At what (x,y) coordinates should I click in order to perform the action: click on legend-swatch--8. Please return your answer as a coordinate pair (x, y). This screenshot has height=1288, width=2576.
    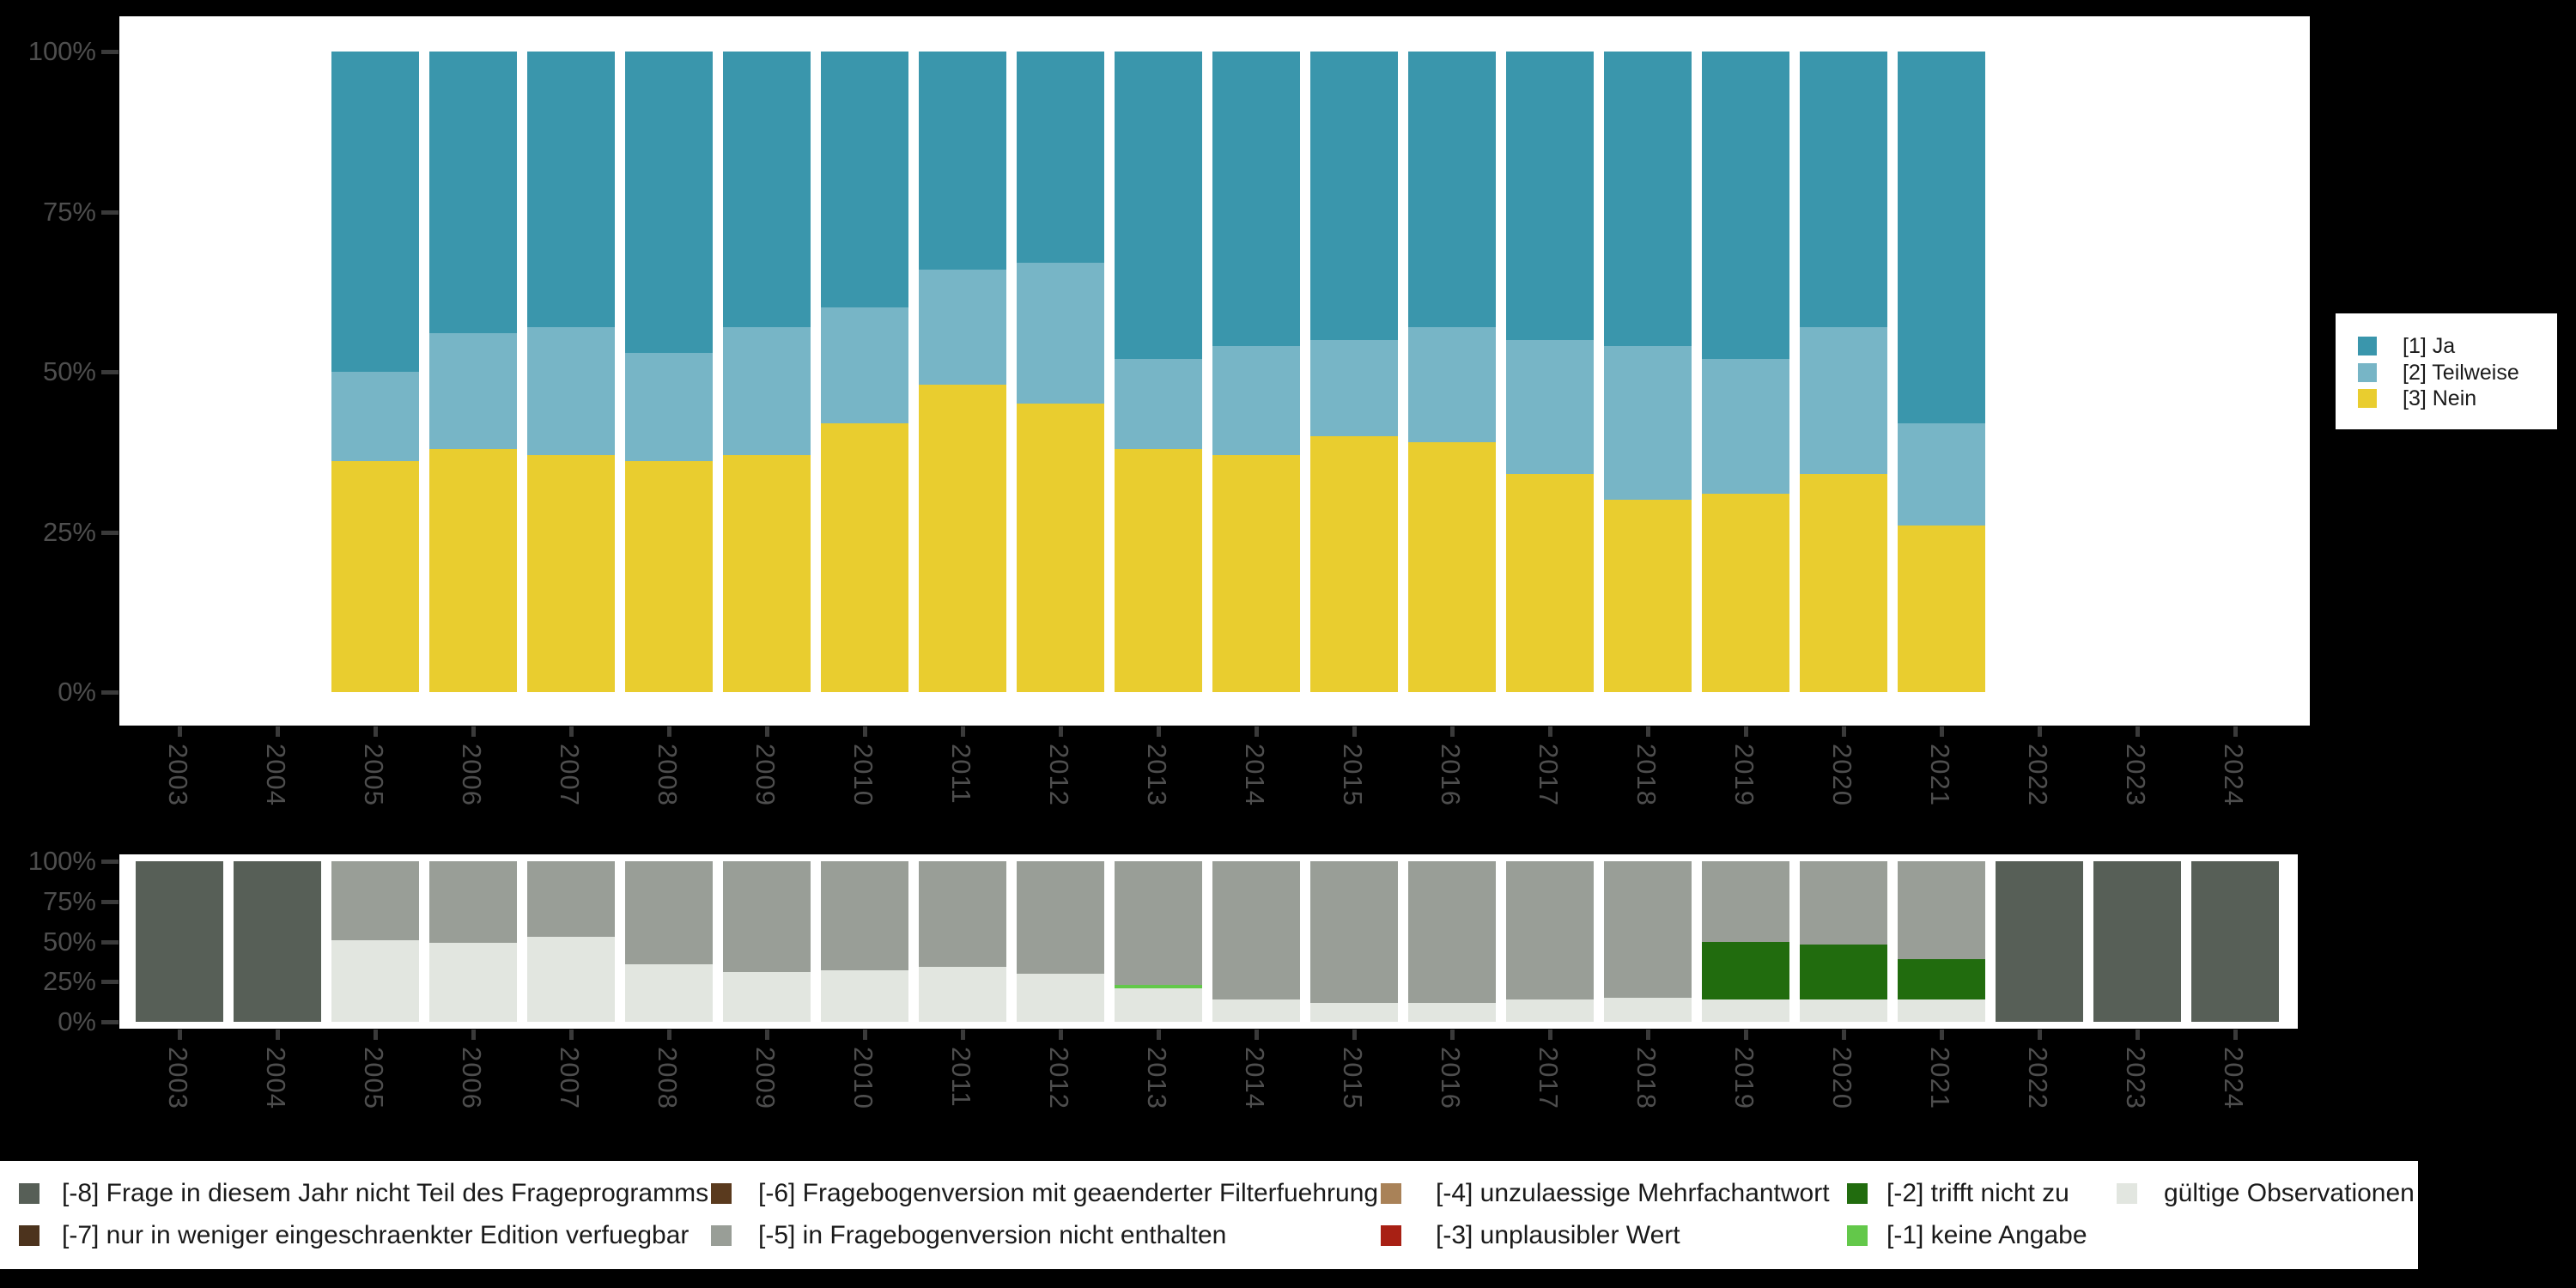
    Looking at the image, I should click on (29, 1193).